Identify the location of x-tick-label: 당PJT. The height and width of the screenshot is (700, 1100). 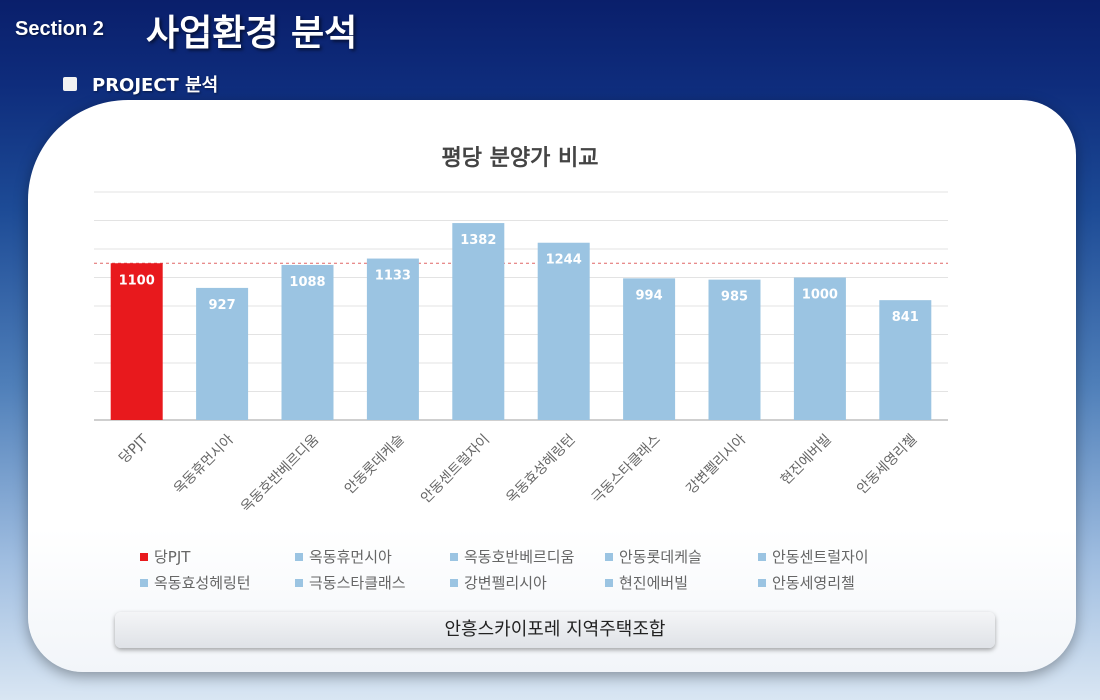
(134, 449).